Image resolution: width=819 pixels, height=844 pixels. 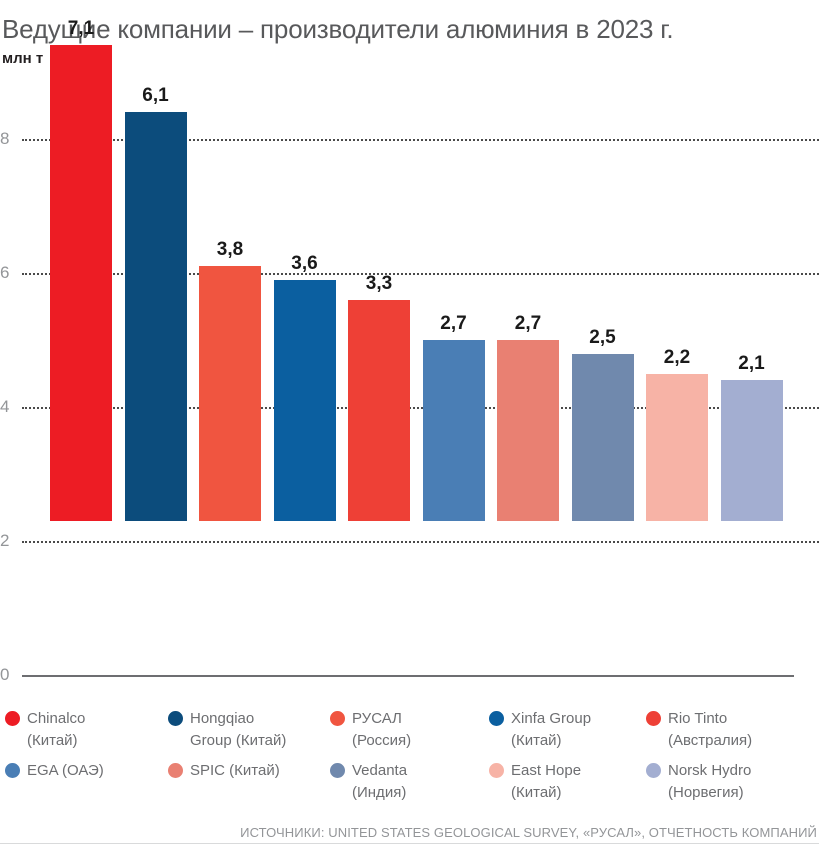 What do you see at coordinates (379, 283) in the screenshot?
I see `bar-value-label: 3,3` at bounding box center [379, 283].